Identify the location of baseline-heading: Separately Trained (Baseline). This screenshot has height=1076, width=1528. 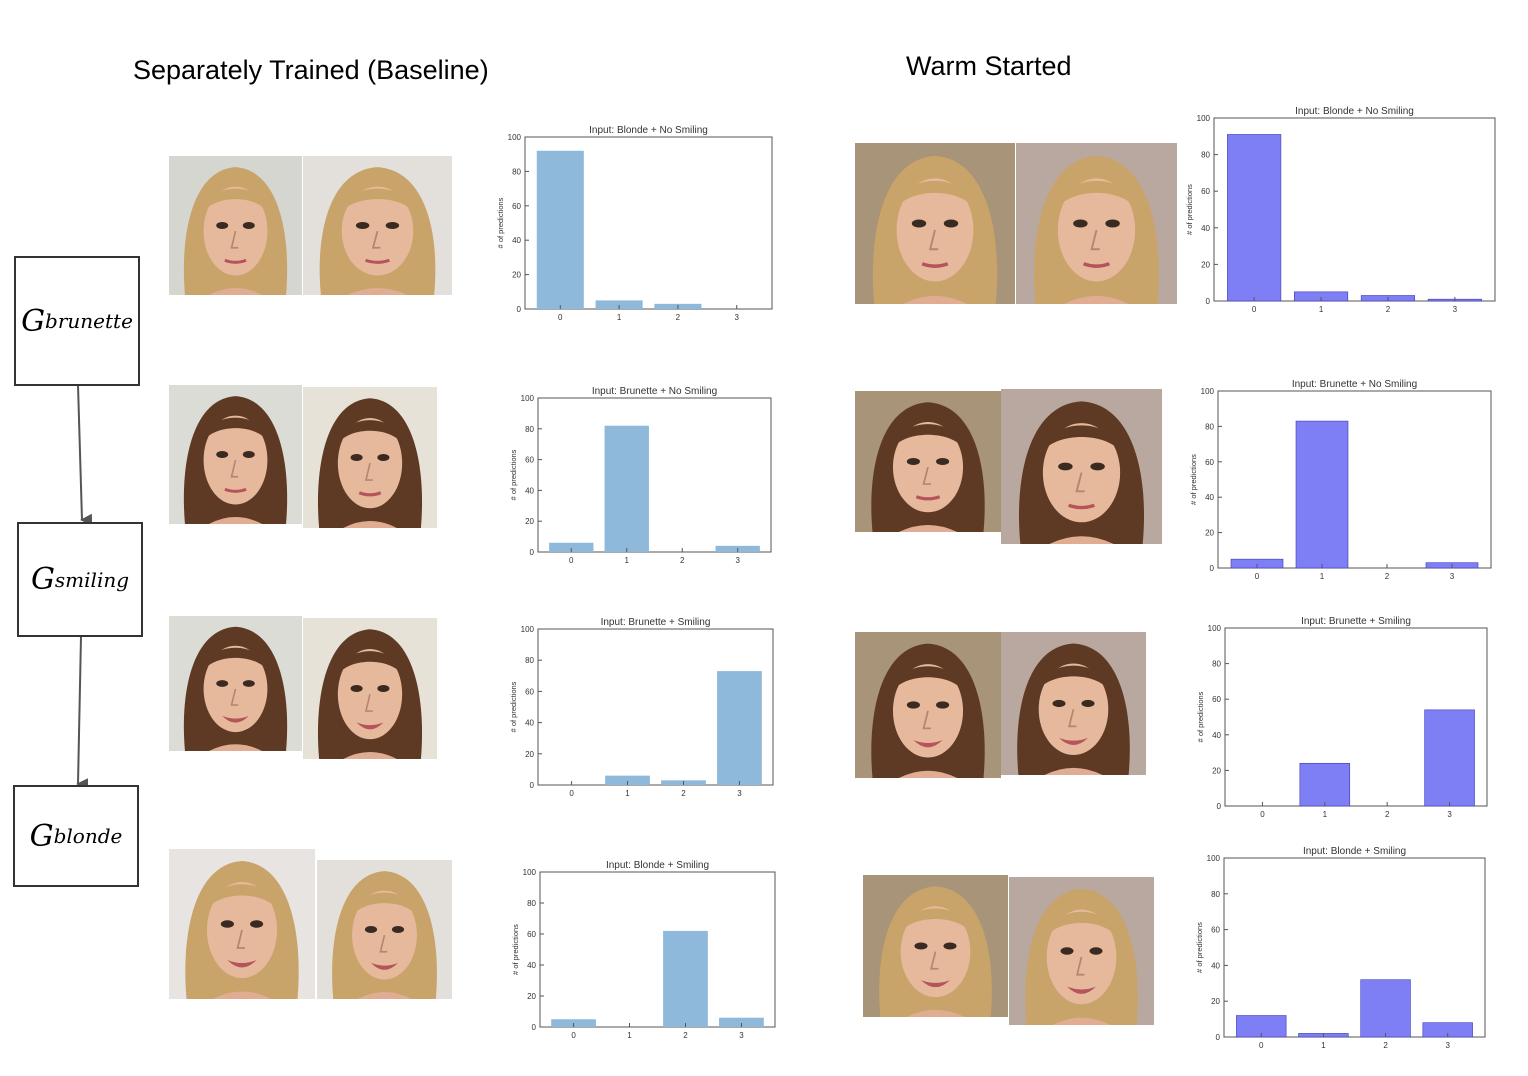
(311, 70).